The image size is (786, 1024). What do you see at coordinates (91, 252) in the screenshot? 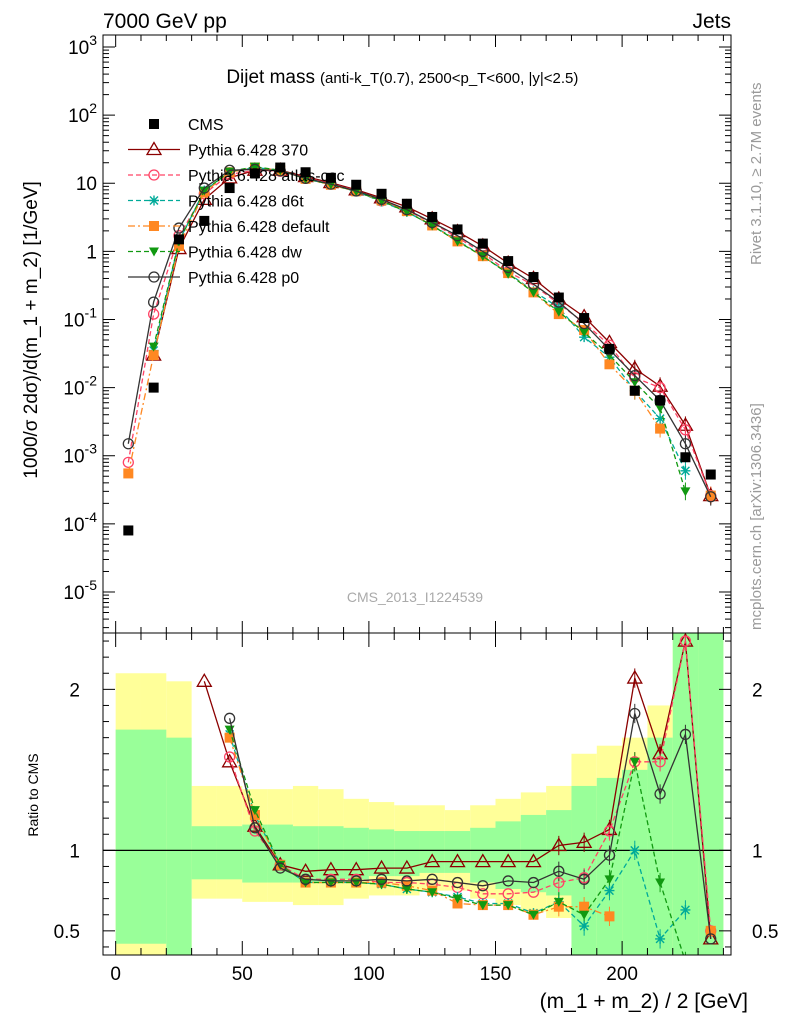
I see `main-y-tick-label: 1` at bounding box center [91, 252].